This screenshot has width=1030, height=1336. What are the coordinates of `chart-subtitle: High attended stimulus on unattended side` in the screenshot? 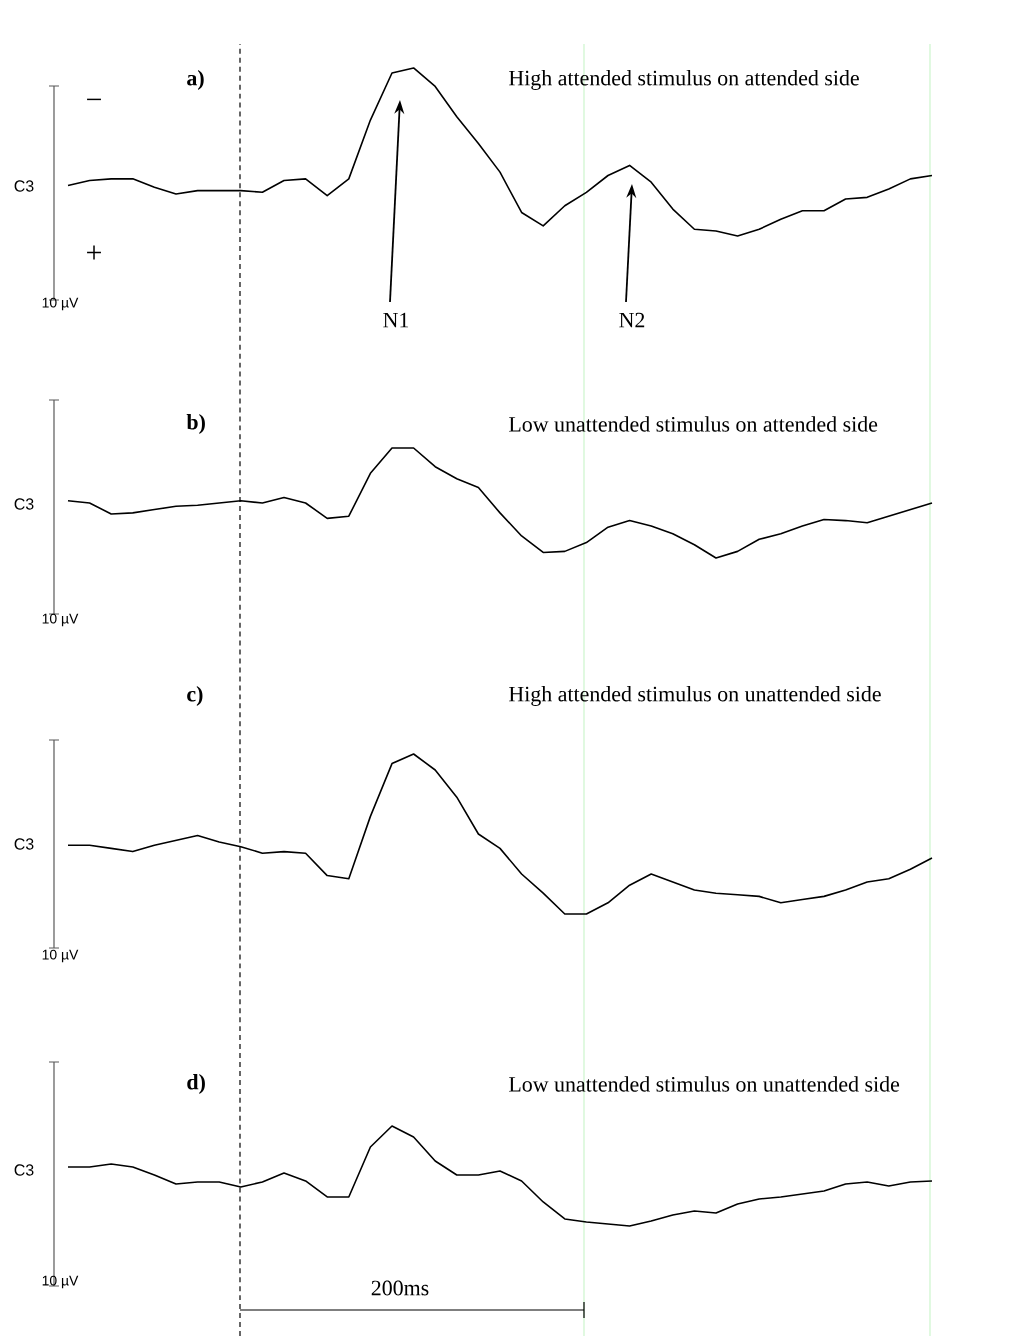 It's located at (695, 696).